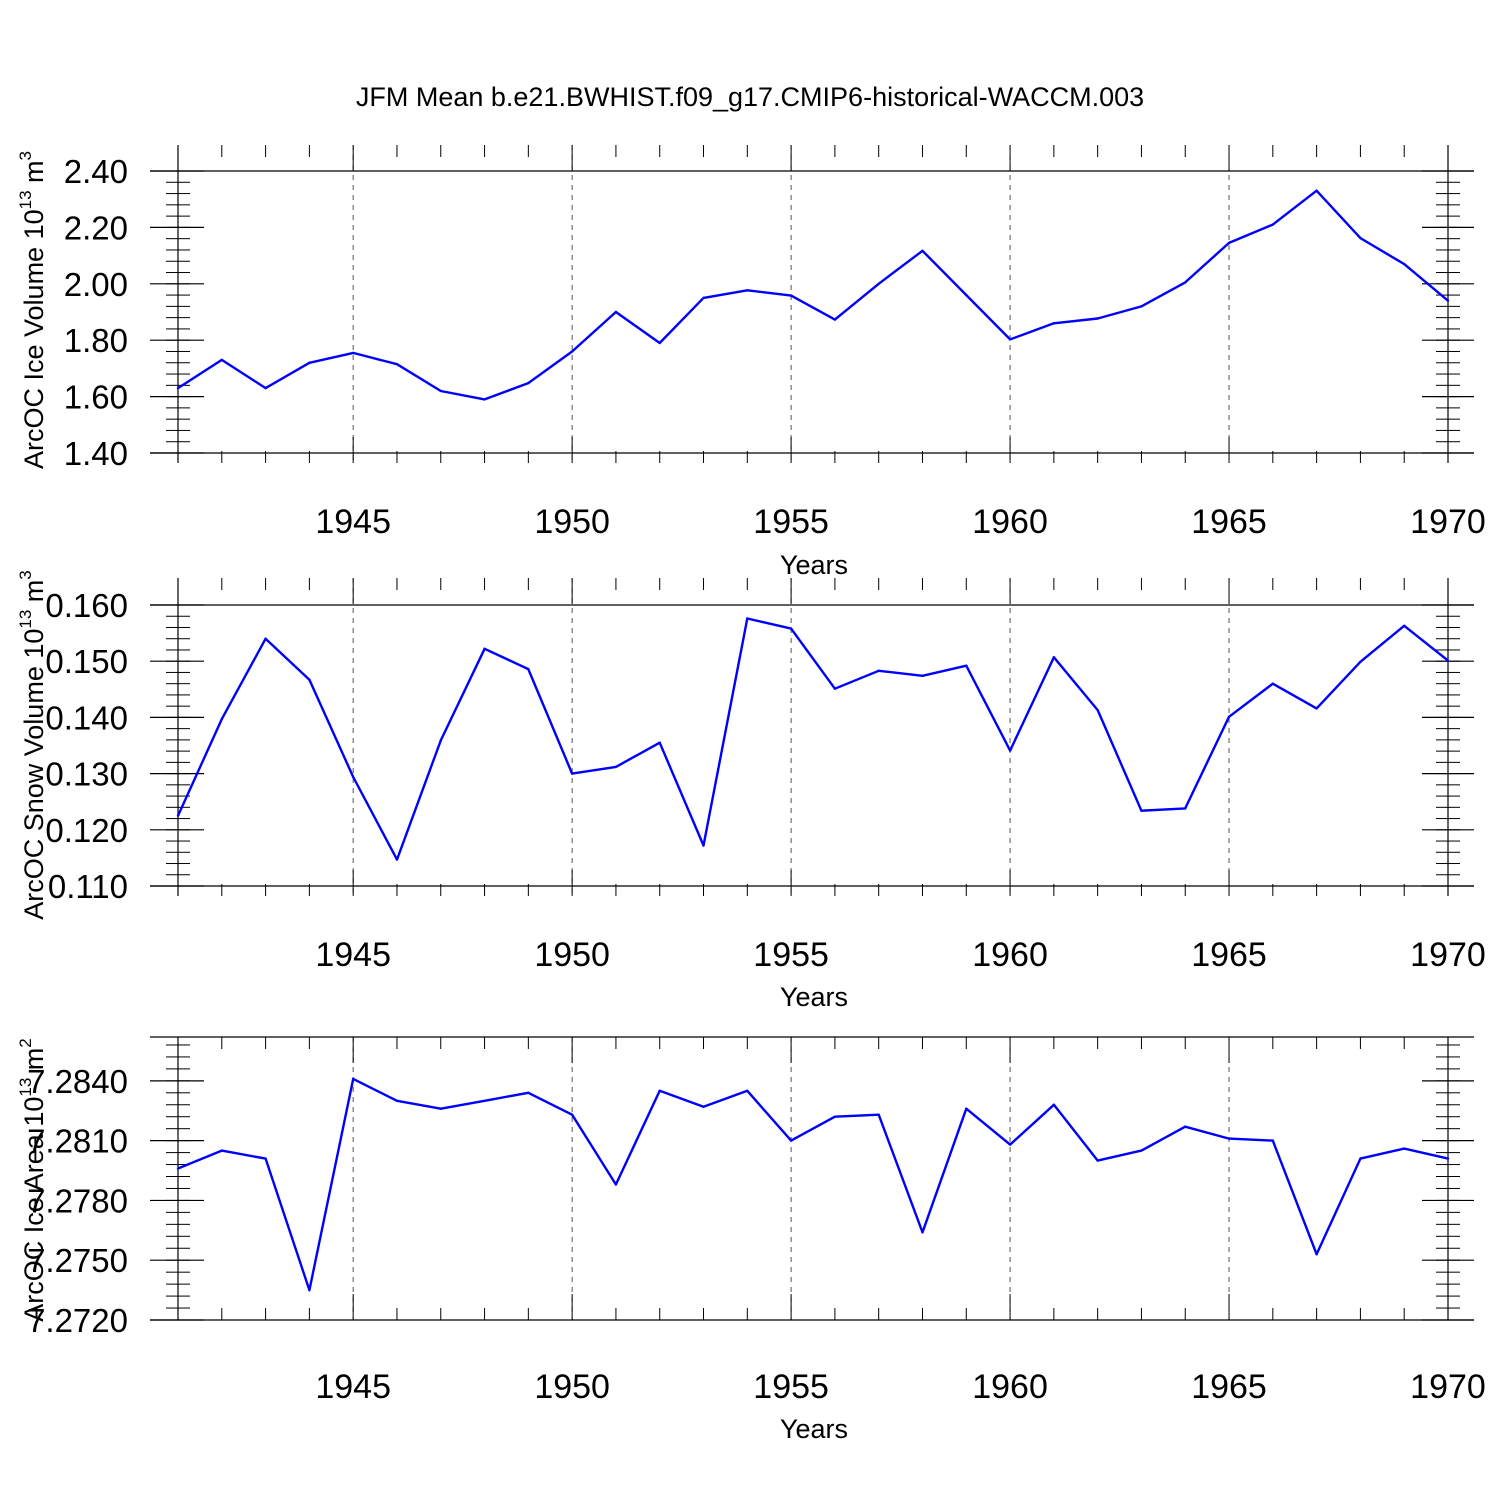 Image resolution: width=1500 pixels, height=1500 pixels. I want to click on y-tick-label: 7.2750, so click(77, 1260).